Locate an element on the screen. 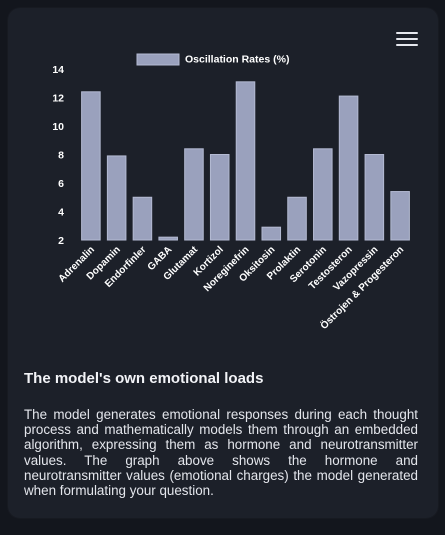 Image resolution: width=445 pixels, height=535 pixels. y-tick-label: 8 is located at coordinates (61, 156).